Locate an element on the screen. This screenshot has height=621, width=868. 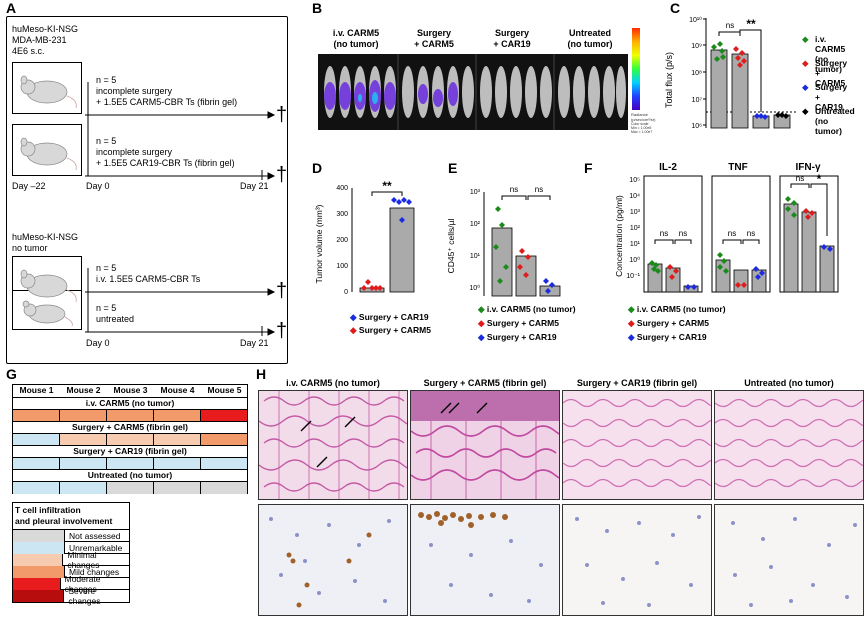
d-legend-marker-1: ◆ is located at coordinates (353, 317).